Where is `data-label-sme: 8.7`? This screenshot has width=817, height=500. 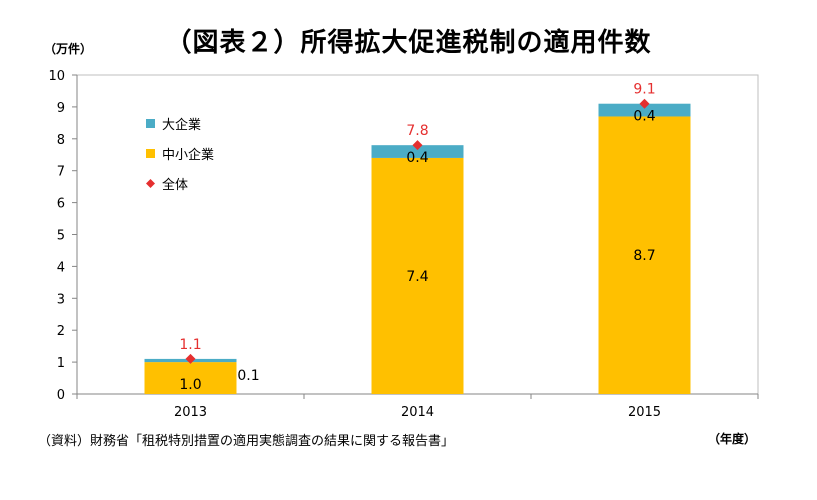
data-label-sme: 8.7 is located at coordinates (644, 256).